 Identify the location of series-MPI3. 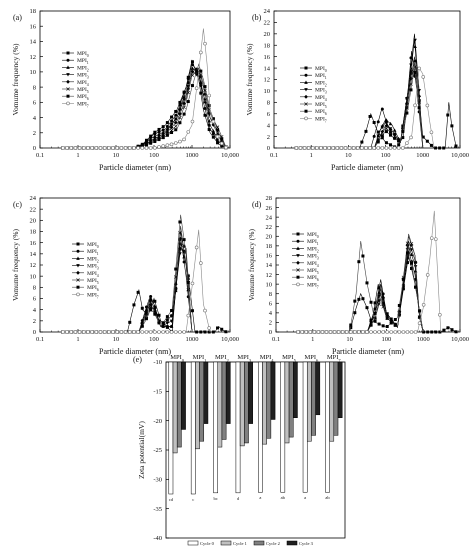
(127, 290).